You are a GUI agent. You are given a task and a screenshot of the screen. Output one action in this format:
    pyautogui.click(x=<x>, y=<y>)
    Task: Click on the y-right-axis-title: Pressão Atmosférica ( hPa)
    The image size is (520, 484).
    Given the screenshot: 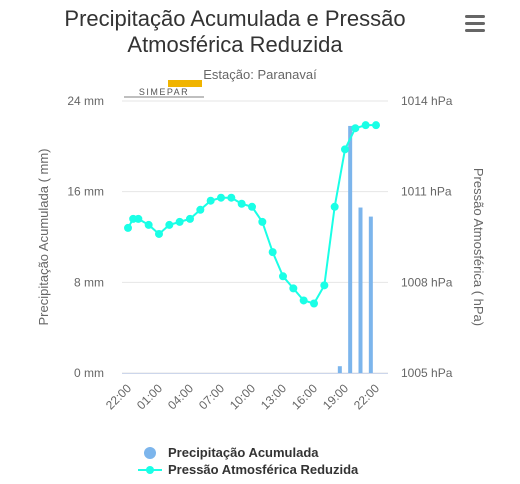 What is the action you would take?
    pyautogui.click(x=478, y=247)
    